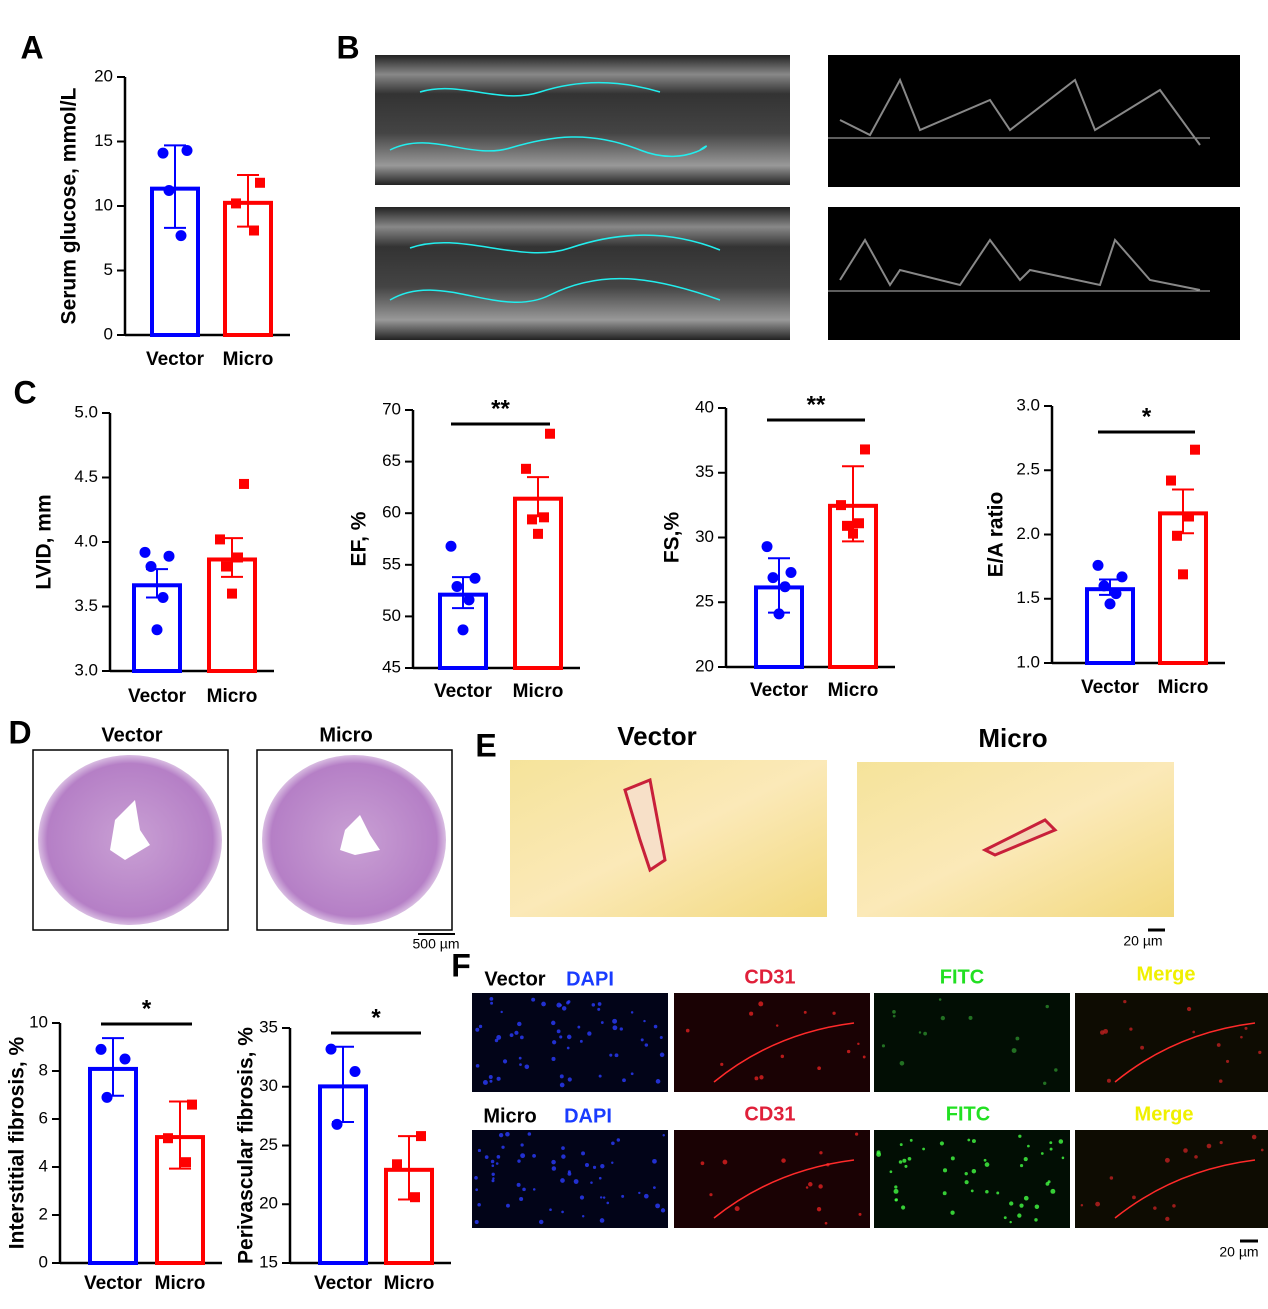  I want to click on y-tick-label: 55, so click(391, 563).